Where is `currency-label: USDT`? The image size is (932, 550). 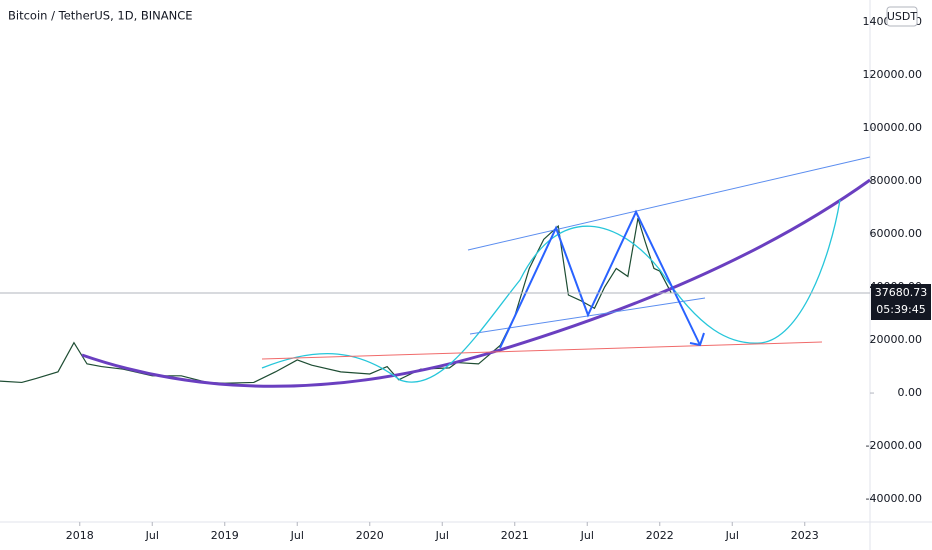 currency-label: USDT is located at coordinates (902, 16).